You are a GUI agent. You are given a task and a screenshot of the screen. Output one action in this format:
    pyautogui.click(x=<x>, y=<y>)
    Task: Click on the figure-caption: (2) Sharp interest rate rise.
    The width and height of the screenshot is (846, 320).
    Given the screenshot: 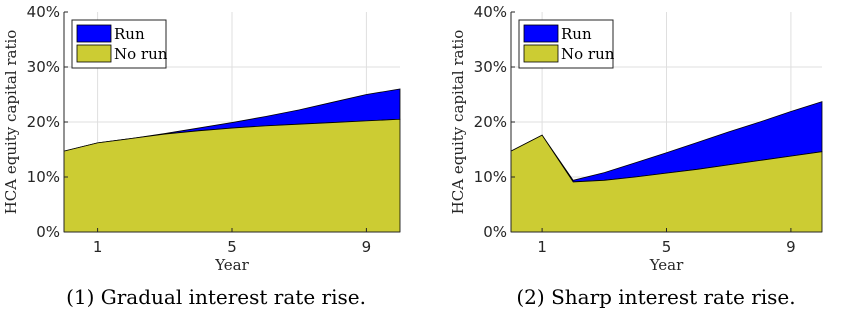 What is the action you would take?
    pyautogui.click(x=655, y=297)
    